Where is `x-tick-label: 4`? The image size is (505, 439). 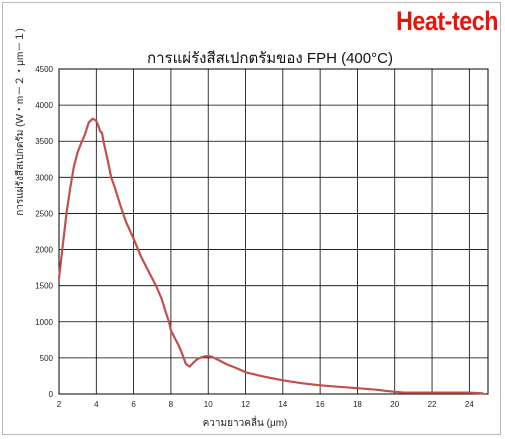
x-tick-label: 4 is located at coordinates (96, 404).